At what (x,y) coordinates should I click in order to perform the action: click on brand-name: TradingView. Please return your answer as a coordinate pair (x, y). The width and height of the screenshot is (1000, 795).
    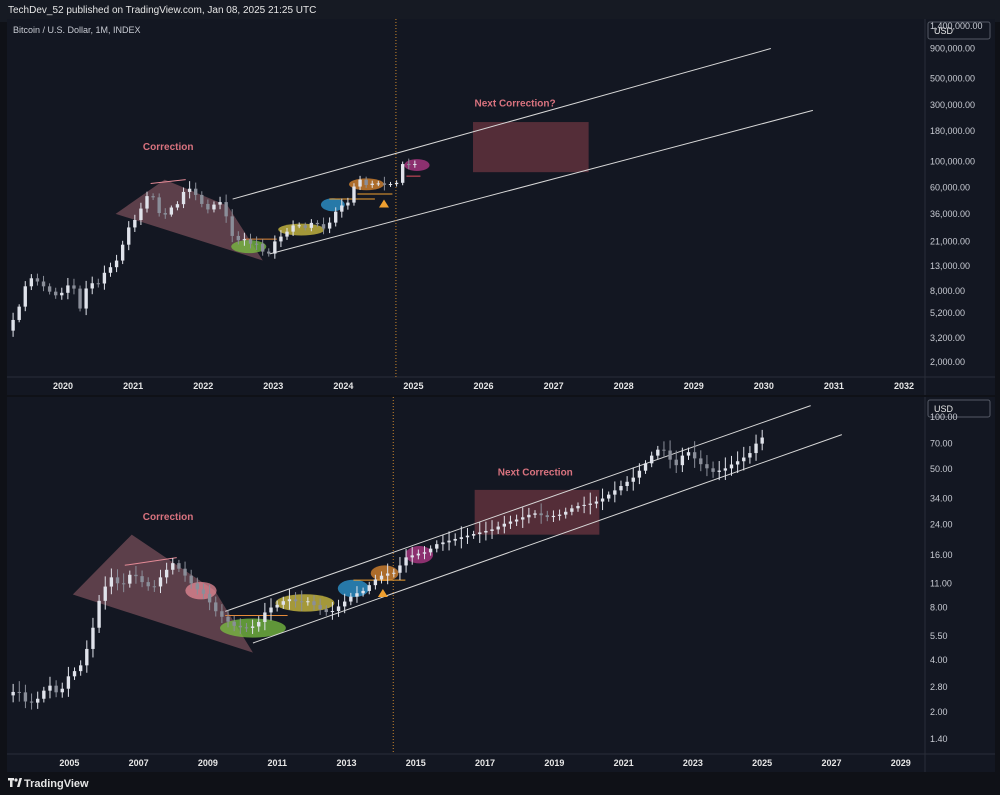
    Looking at the image, I should click on (56, 784).